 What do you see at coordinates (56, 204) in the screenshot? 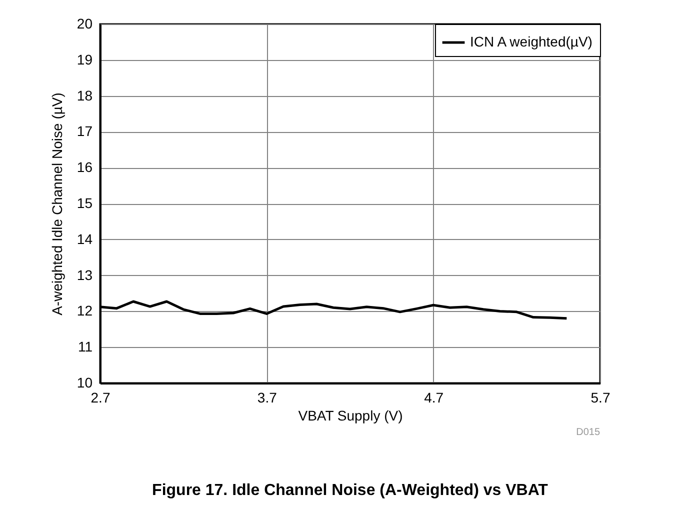
I see `y-axis-title: A-weighted Idle Channel Noise (µV)` at bounding box center [56, 204].